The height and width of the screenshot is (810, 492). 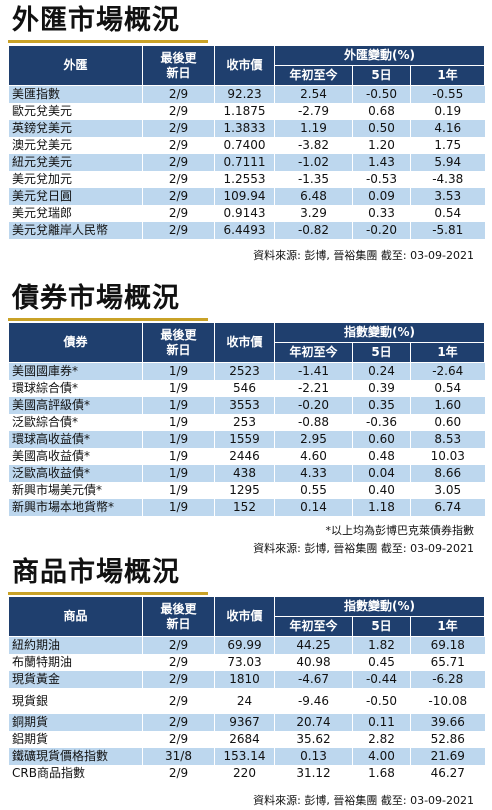 What do you see at coordinates (75, 773) in the screenshot?
I see `row-name: CRB商品指數` at bounding box center [75, 773].